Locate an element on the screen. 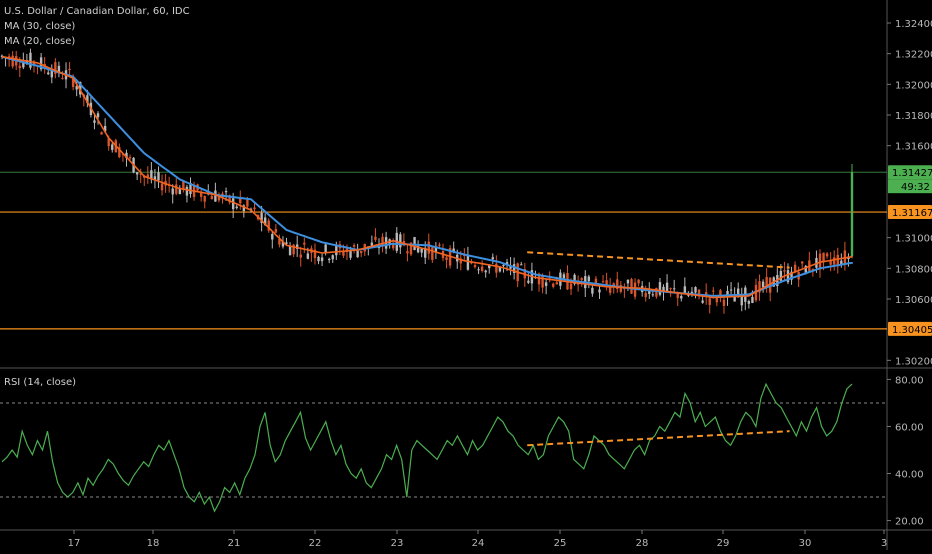  time-tick-label: 22 is located at coordinates (315, 543).